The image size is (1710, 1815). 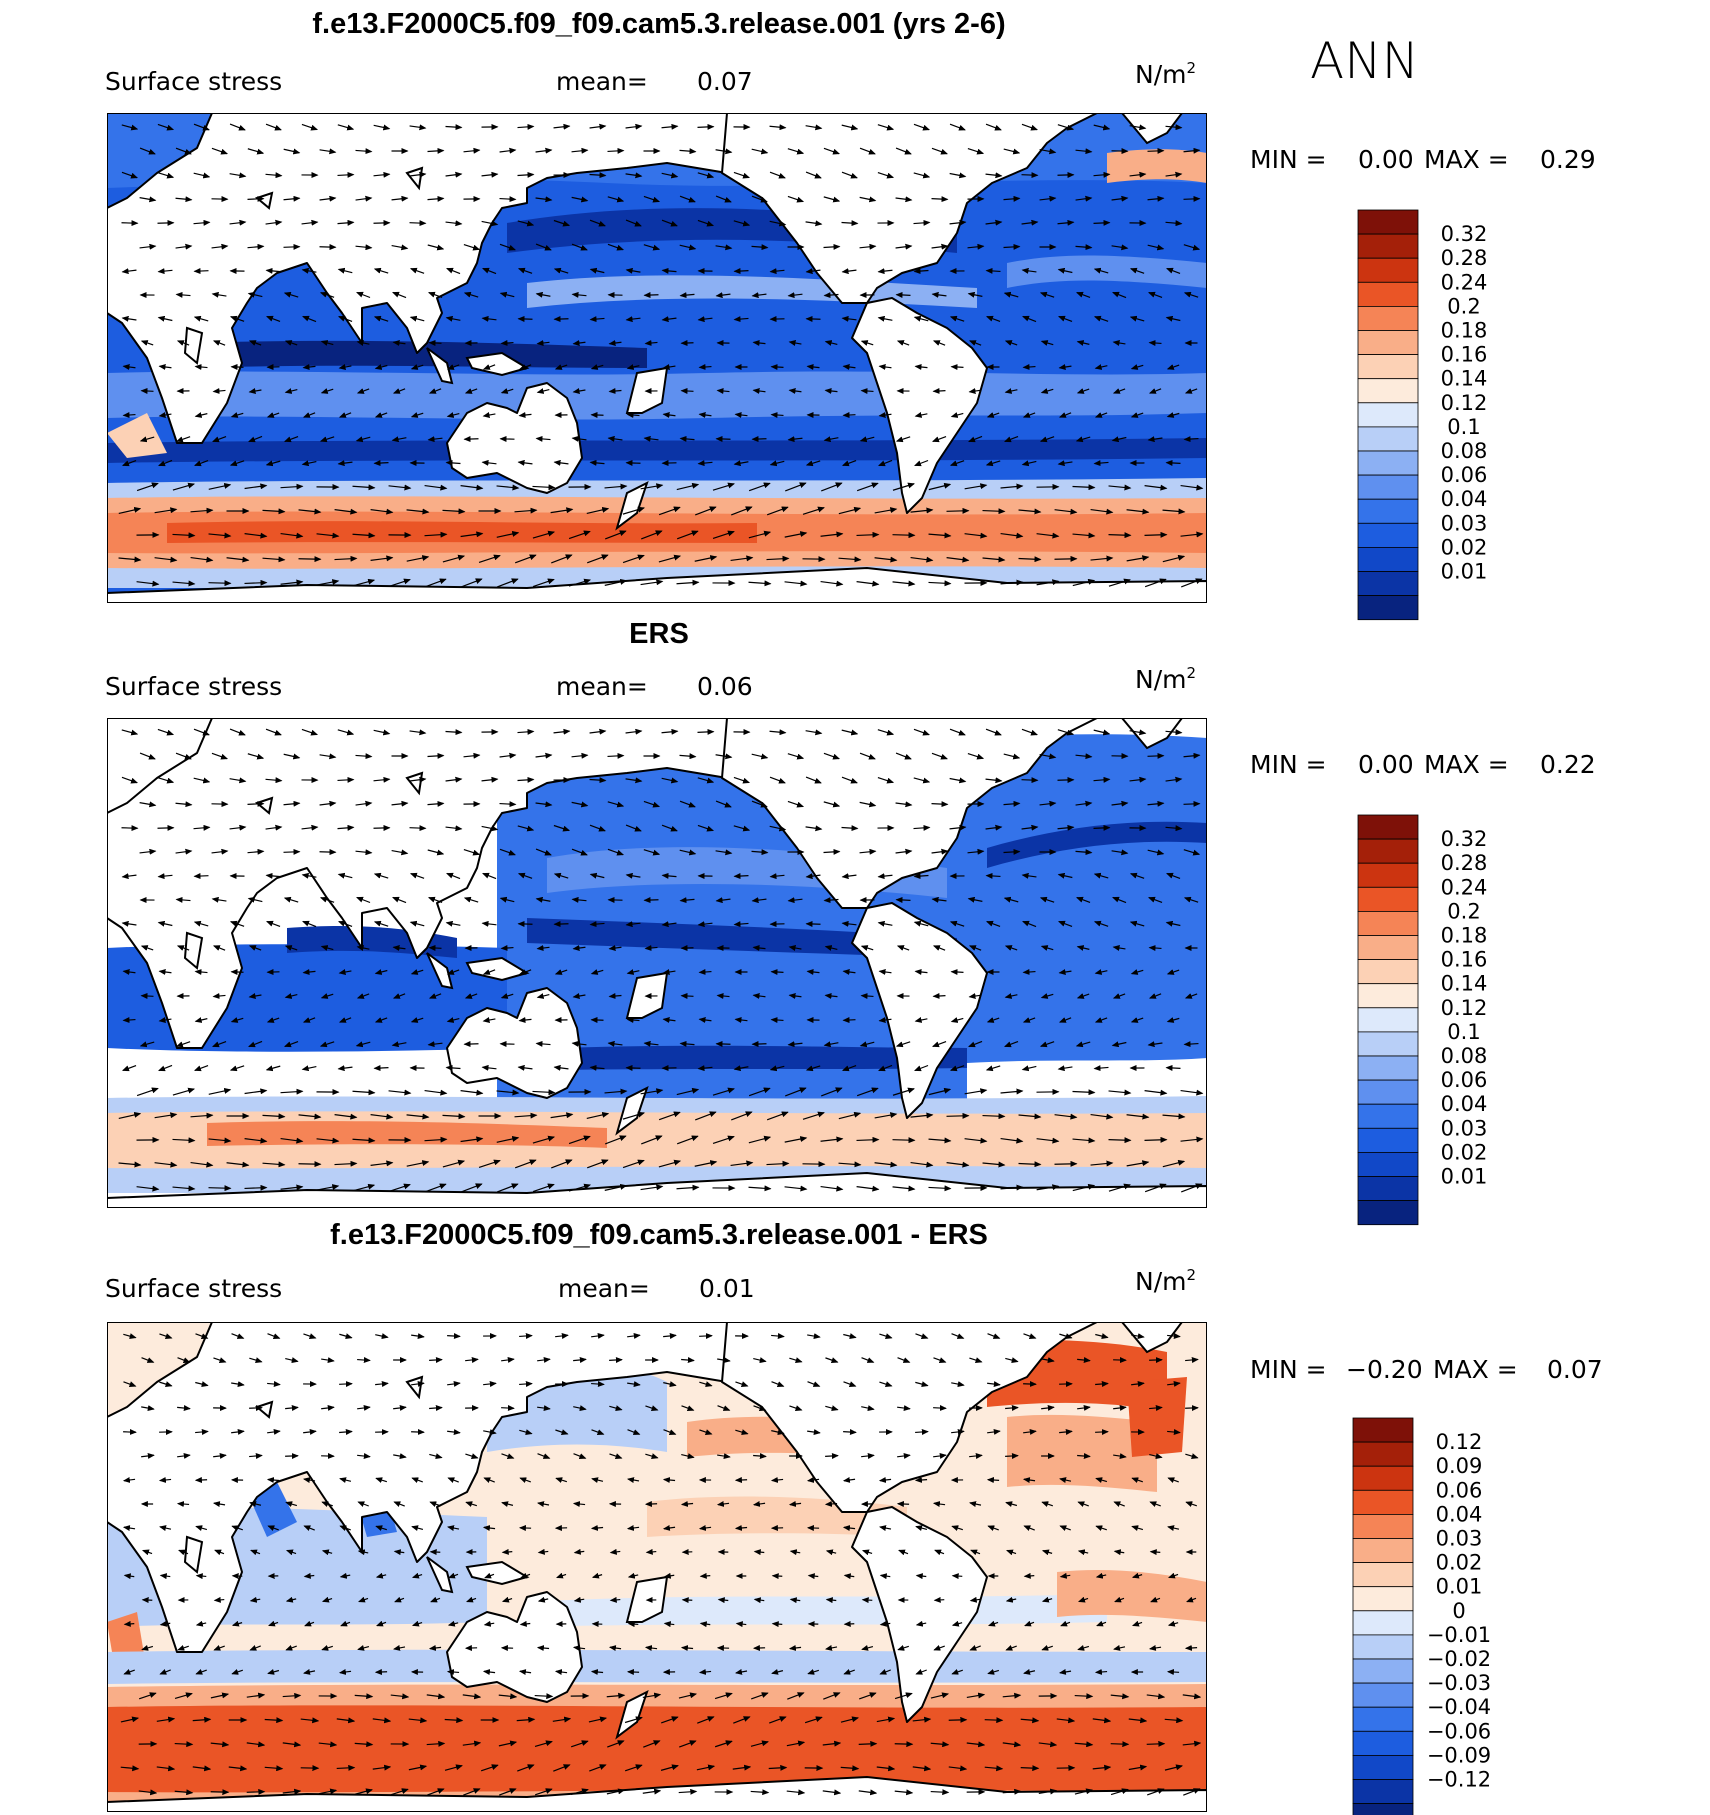 What do you see at coordinates (1459, 1514) in the screenshot?
I see `colorbar-tick-label: 0.04` at bounding box center [1459, 1514].